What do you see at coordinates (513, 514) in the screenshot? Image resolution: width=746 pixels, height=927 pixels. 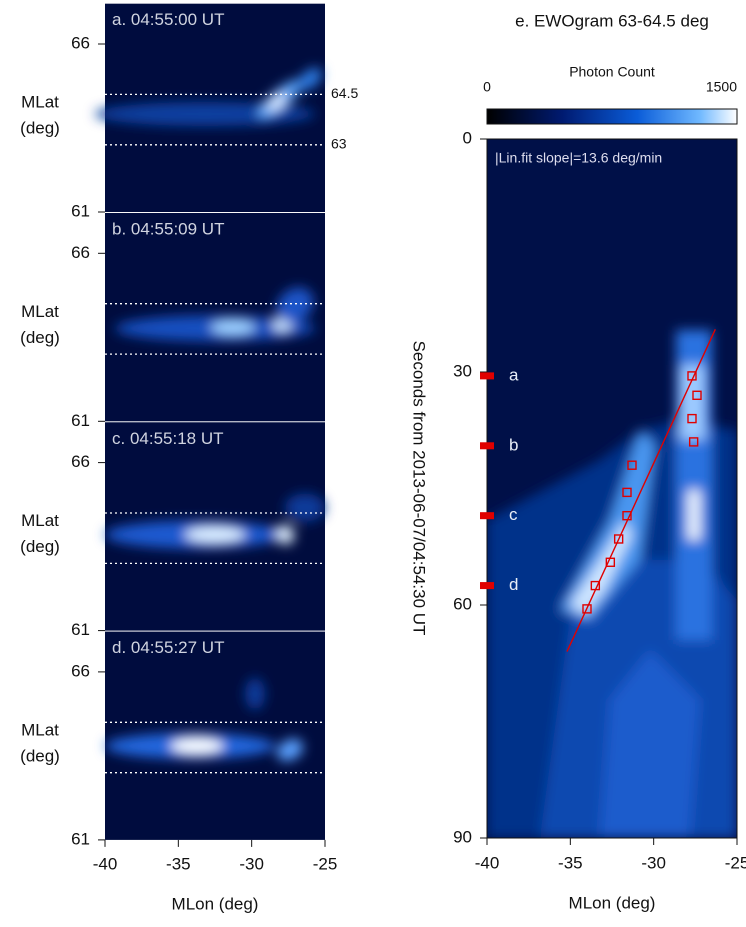 I see `time-marker-label: c` at bounding box center [513, 514].